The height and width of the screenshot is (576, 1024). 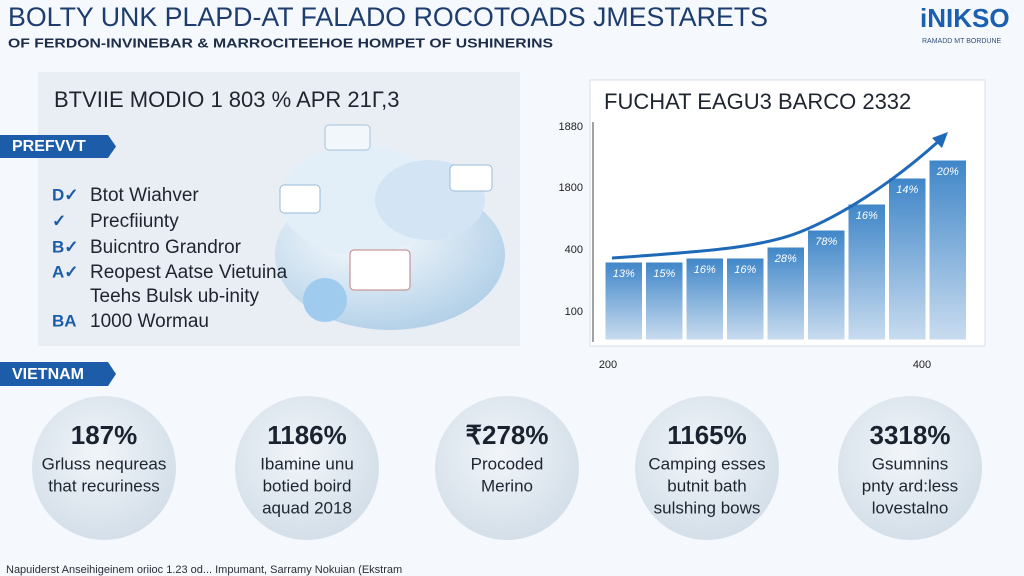 I want to click on stat-text: Procoded, so click(x=507, y=463).